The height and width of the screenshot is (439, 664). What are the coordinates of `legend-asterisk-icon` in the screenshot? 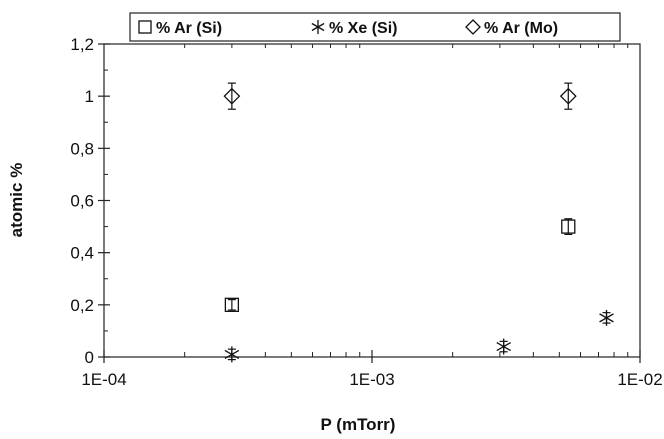 It's located at (318, 27).